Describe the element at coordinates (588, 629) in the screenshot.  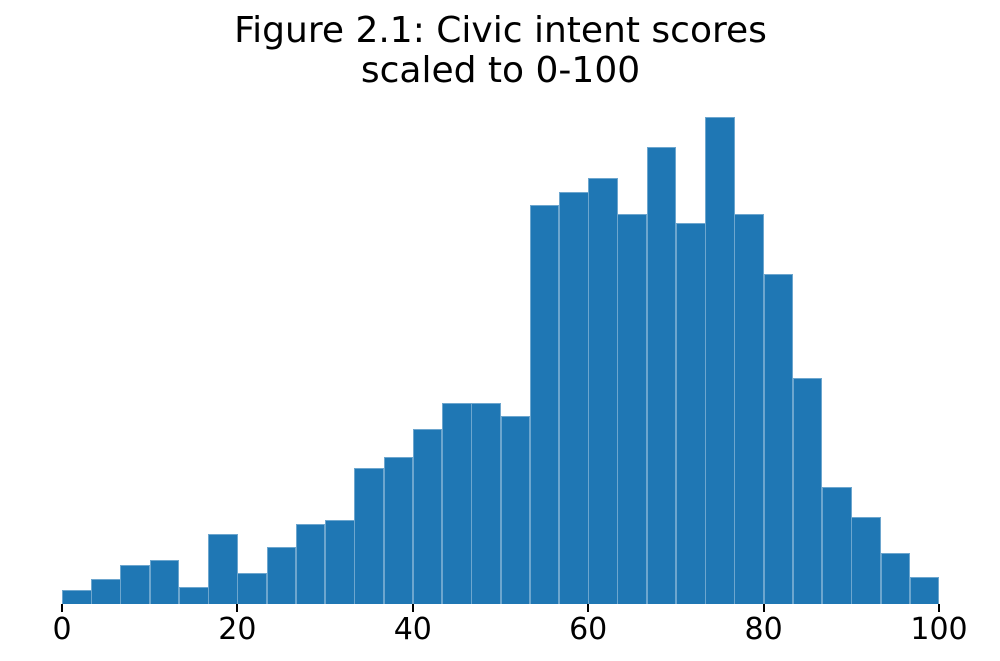
I see `x-tick-label: 60` at that location.